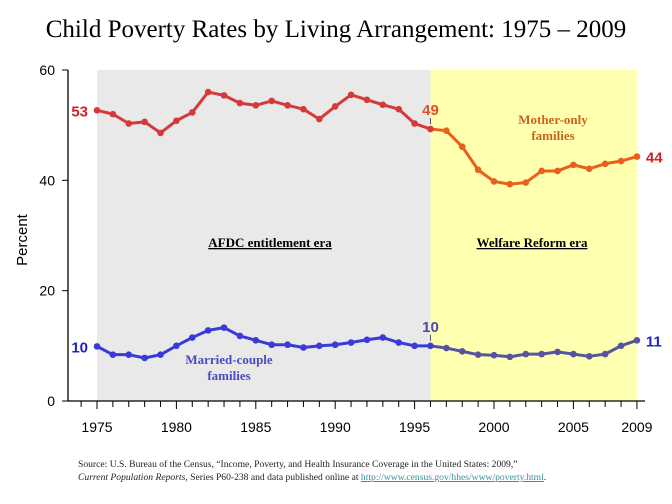 This screenshot has height=504, width=672. What do you see at coordinates (532, 242) in the screenshot?
I see `region-label: Welfare Reform era` at bounding box center [532, 242].